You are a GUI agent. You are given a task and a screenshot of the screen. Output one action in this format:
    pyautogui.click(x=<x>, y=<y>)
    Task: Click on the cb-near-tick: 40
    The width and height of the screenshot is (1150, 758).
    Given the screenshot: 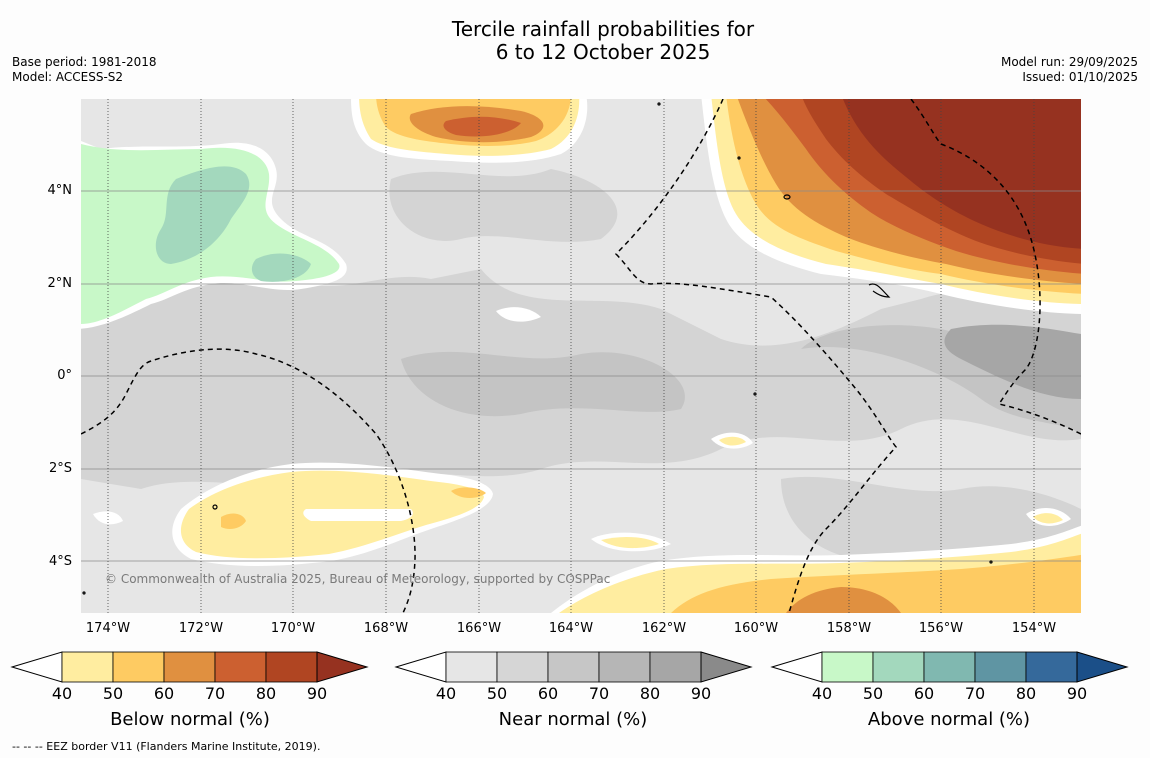 What is the action you would take?
    pyautogui.click(x=446, y=693)
    